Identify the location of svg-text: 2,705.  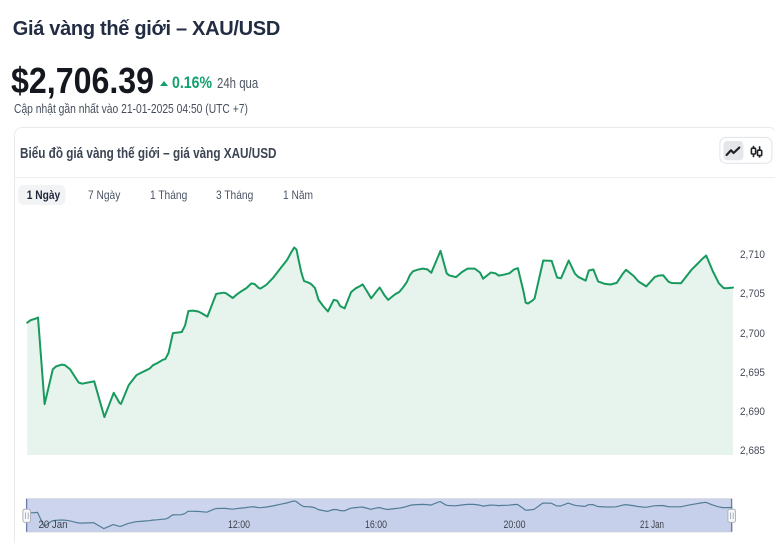
(752, 294).